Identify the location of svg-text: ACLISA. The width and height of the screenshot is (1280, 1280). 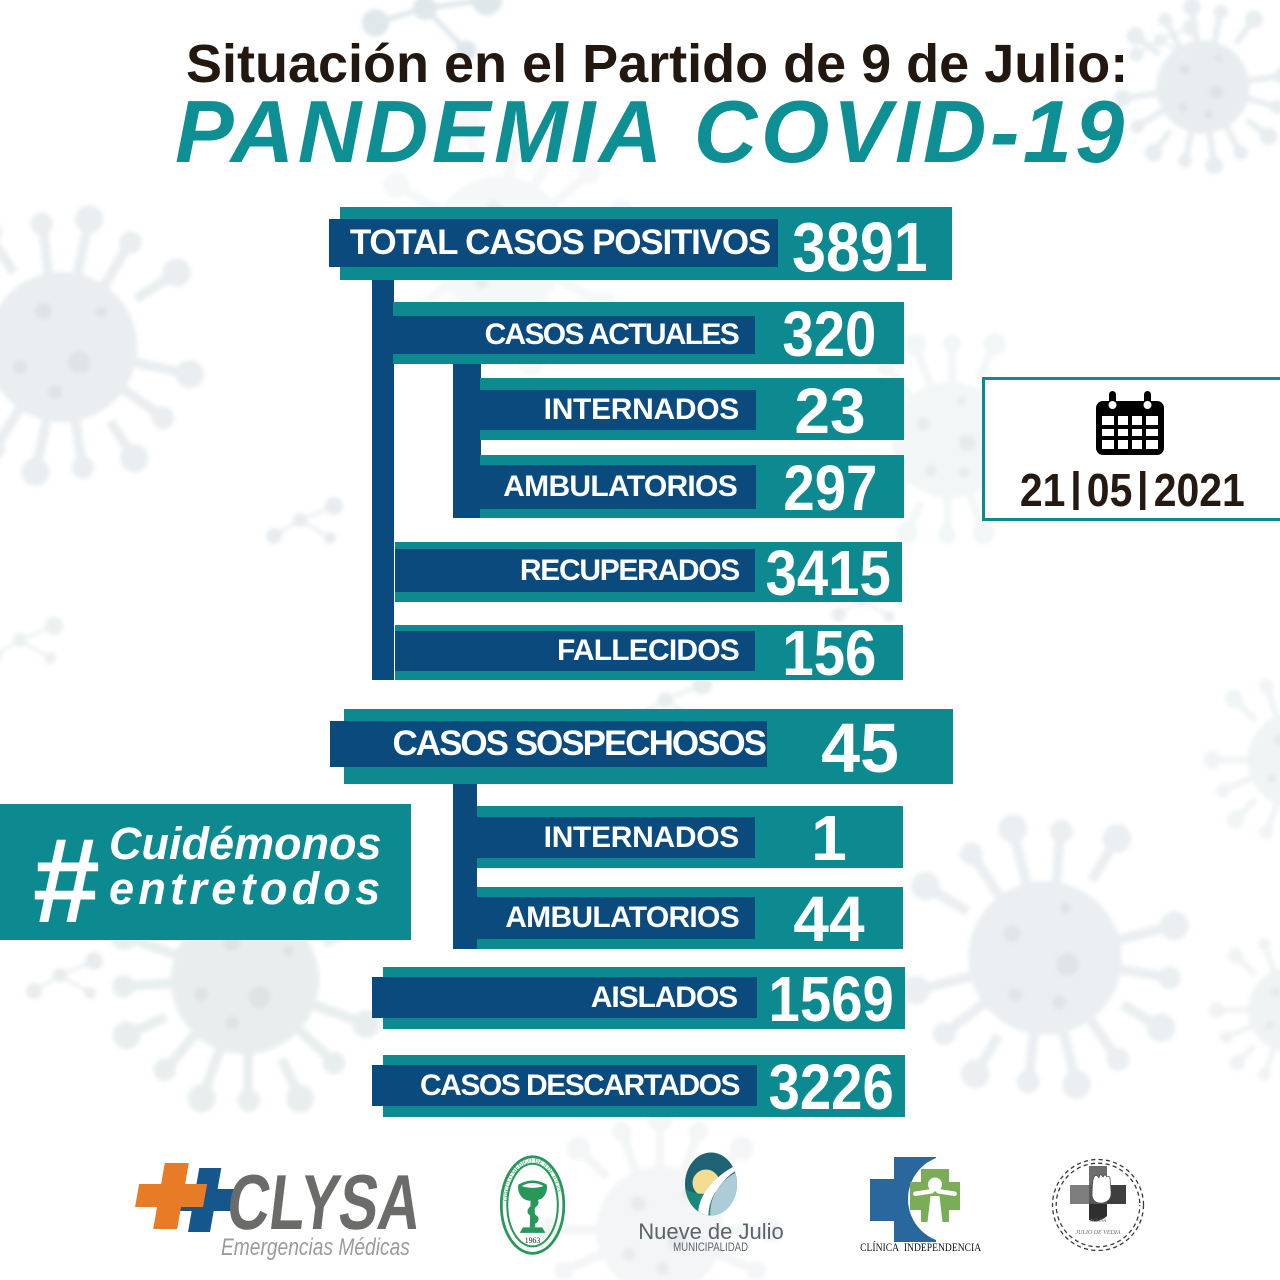
(1098, 1221).